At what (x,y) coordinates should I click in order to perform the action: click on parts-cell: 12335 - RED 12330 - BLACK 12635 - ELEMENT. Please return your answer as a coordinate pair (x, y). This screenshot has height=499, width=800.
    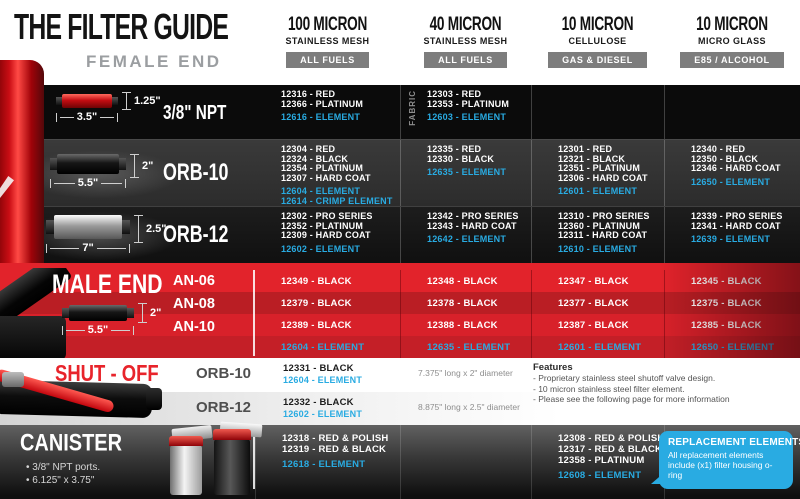
    Looking at the image, I should click on (465, 173).